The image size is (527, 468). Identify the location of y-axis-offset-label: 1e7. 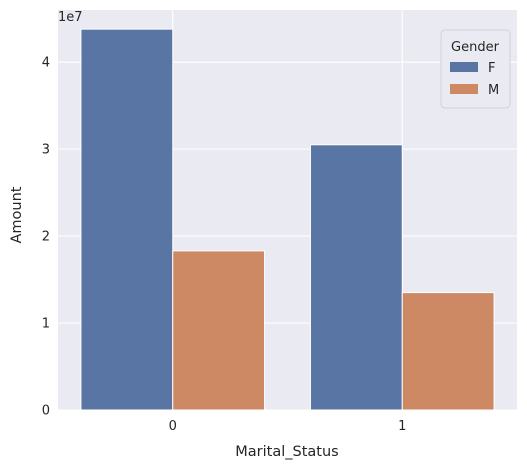
(70, 17).